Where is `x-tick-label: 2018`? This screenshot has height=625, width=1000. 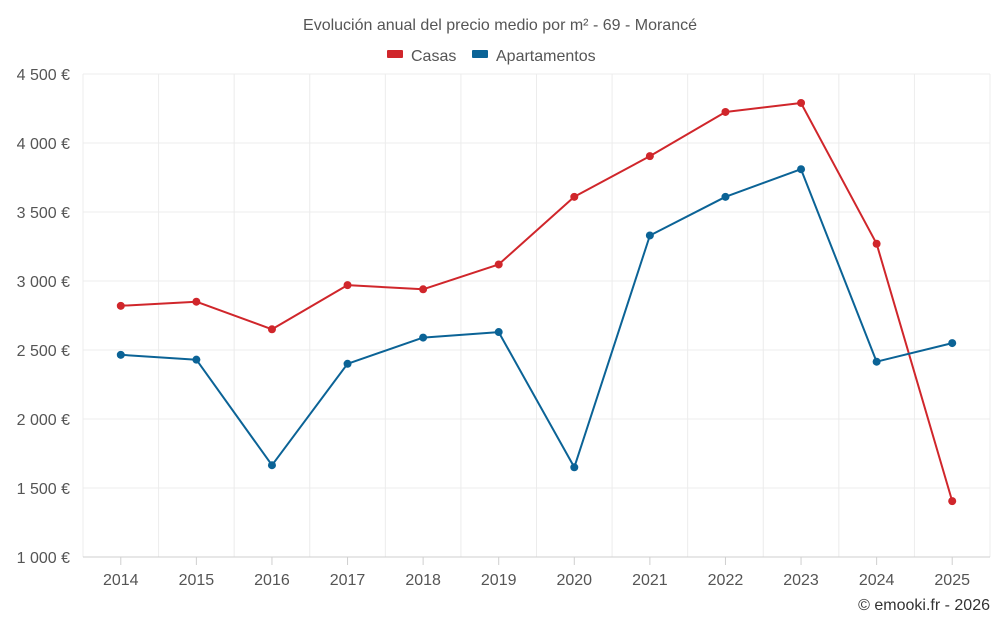 x-tick-label: 2018 is located at coordinates (423, 580).